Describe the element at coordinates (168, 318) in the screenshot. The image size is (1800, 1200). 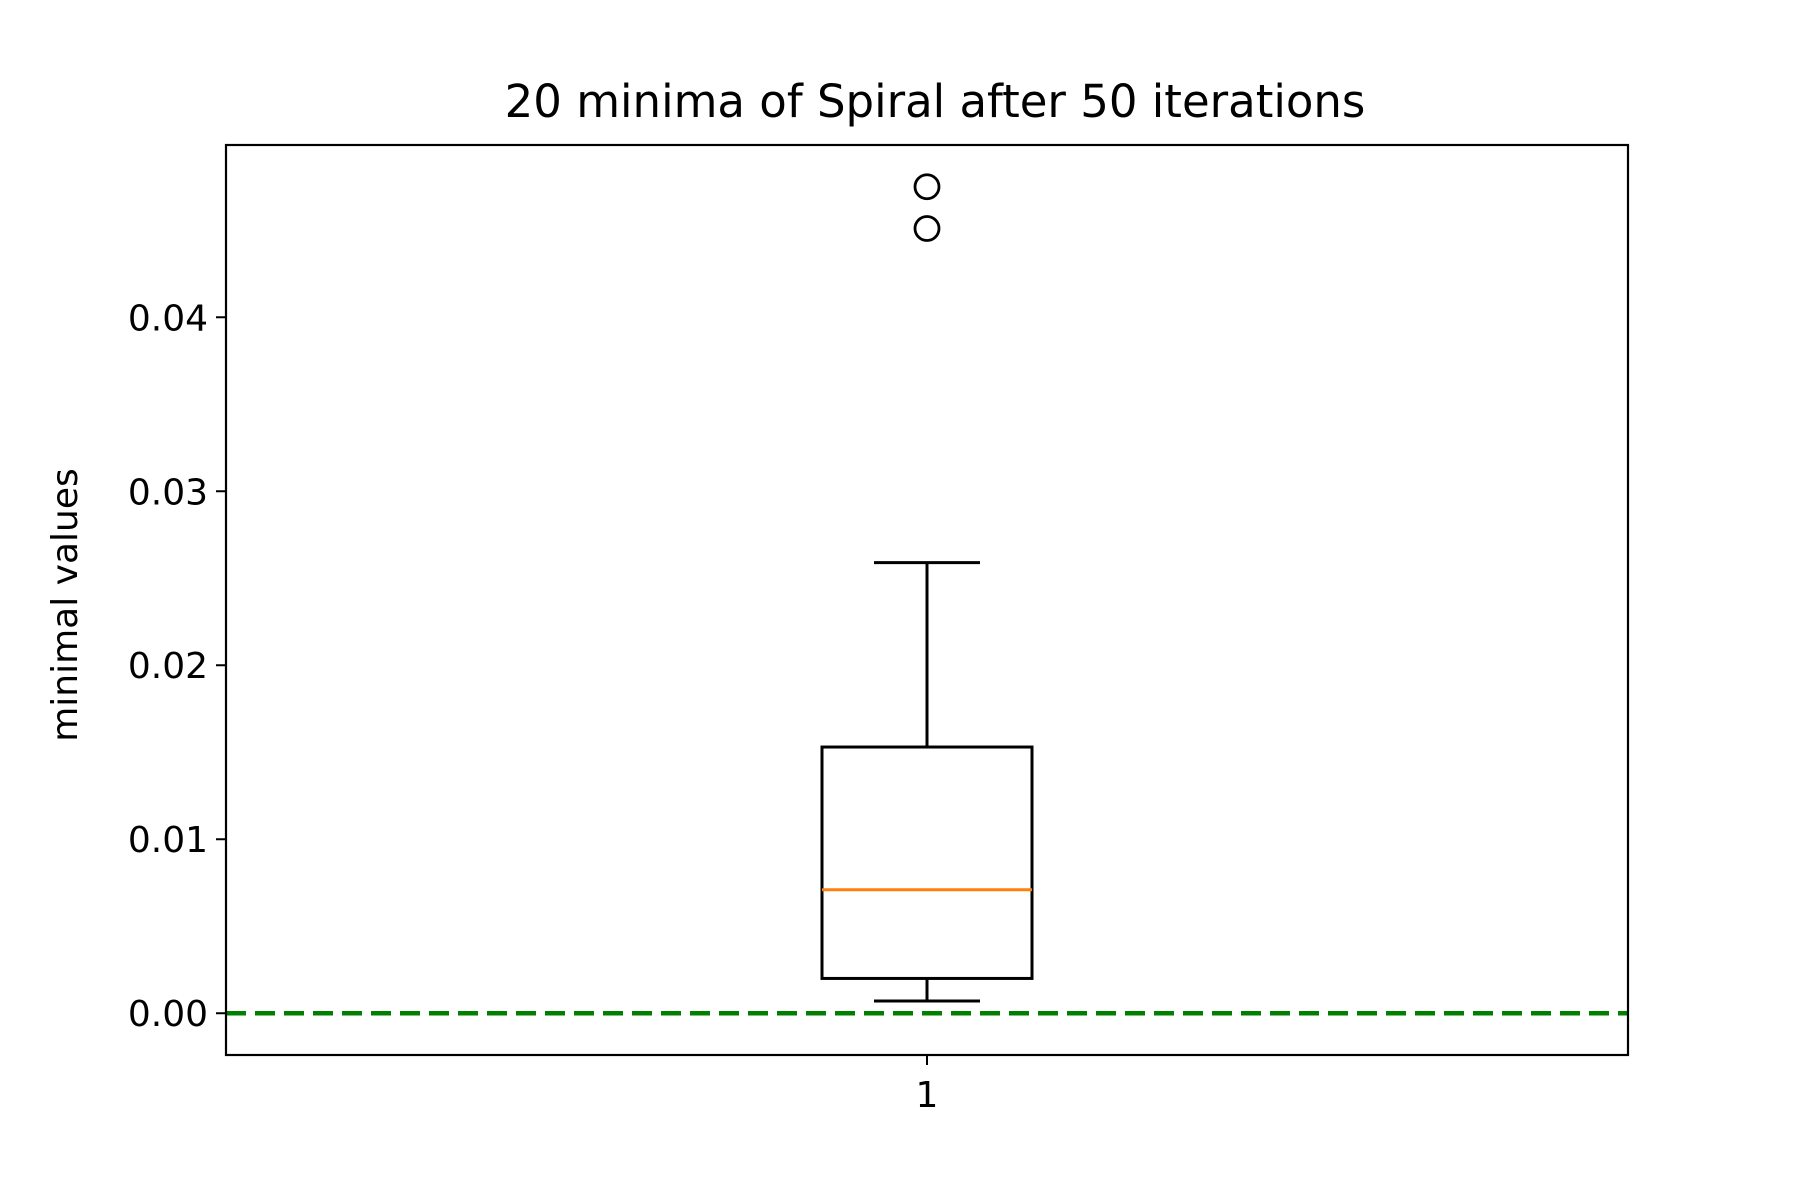
I see `y-tick-label: 0.04` at that location.